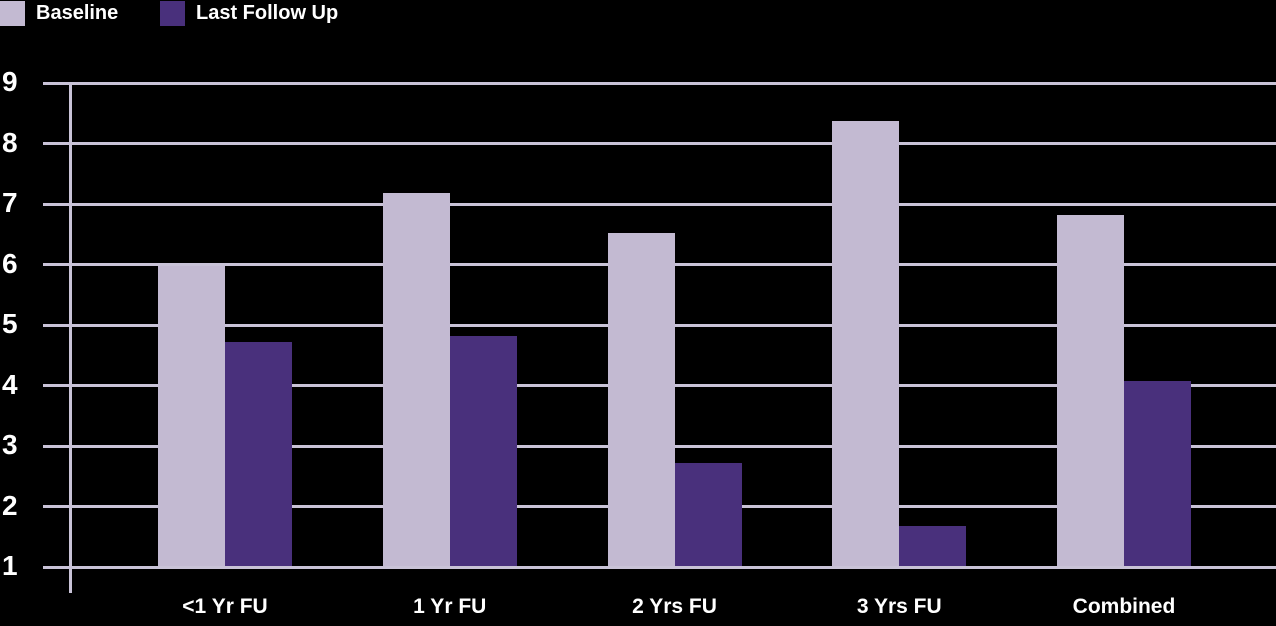 The height and width of the screenshot is (626, 1276). What do you see at coordinates (10, 323) in the screenshot?
I see `y-tick-label-5: 5` at bounding box center [10, 323].